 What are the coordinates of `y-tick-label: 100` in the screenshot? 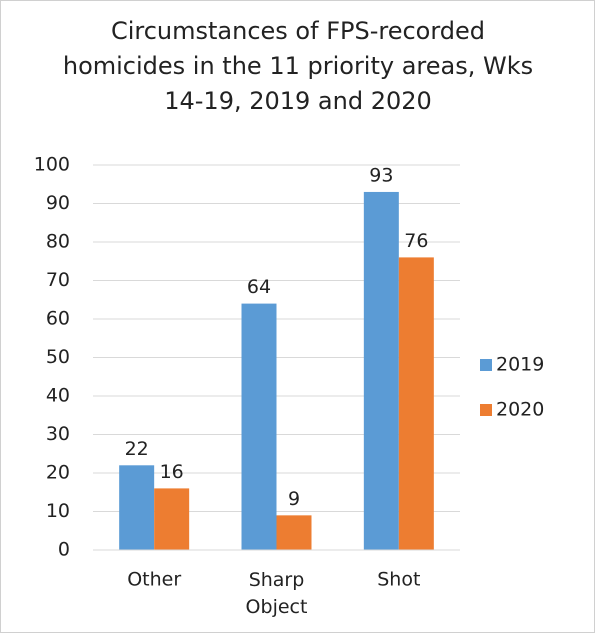 It's located at (52, 165).